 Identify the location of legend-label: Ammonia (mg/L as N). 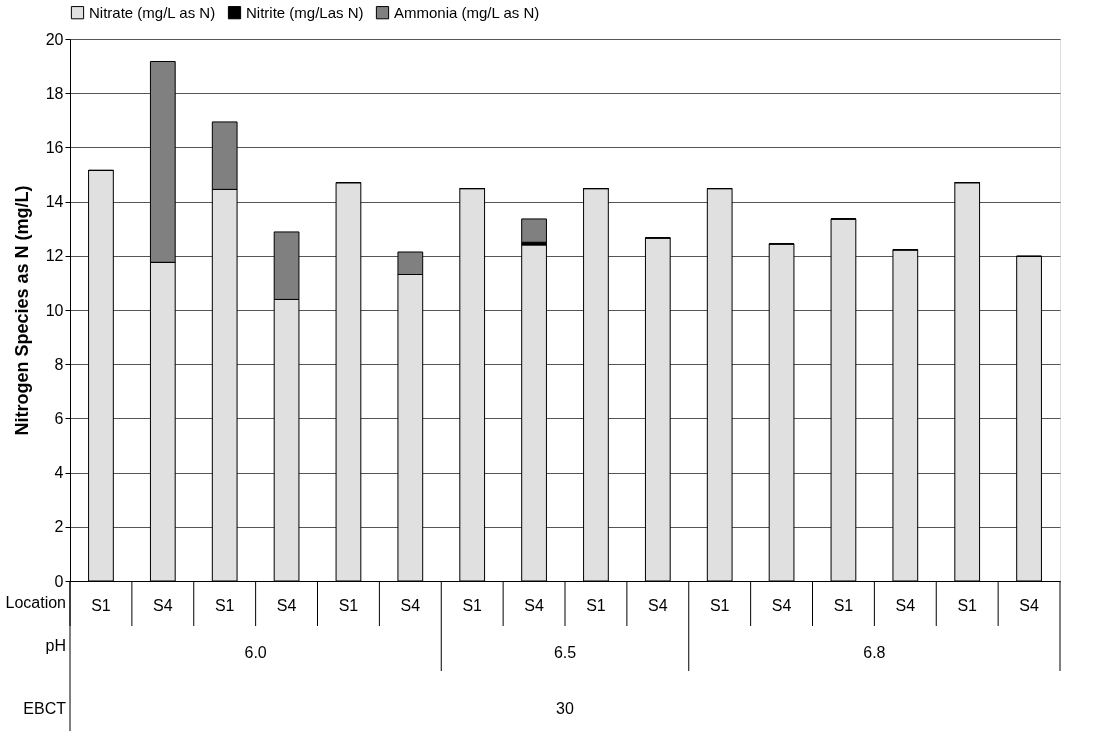
(467, 12).